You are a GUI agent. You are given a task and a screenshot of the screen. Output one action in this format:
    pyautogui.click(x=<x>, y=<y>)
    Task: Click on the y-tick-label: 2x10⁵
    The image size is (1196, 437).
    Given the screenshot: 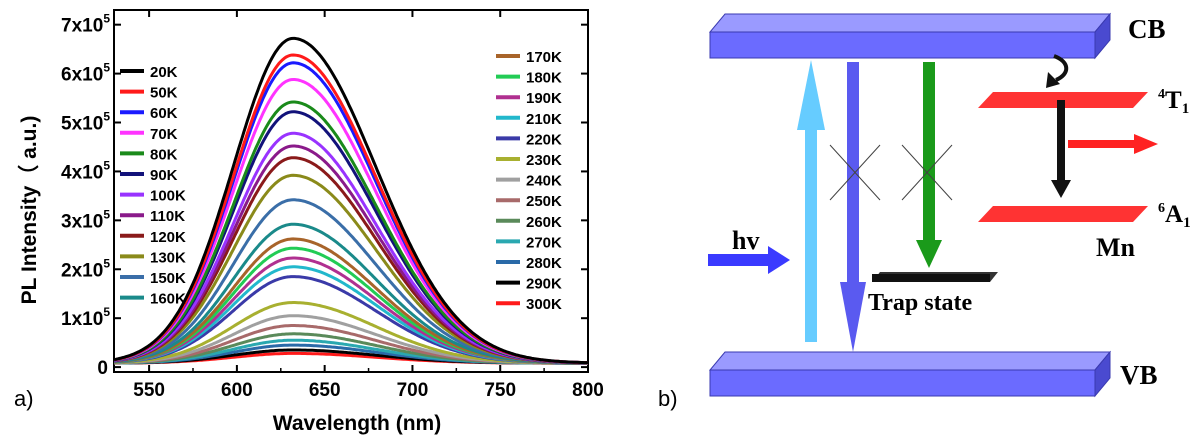 What is the action you would take?
    pyautogui.click(x=85, y=268)
    